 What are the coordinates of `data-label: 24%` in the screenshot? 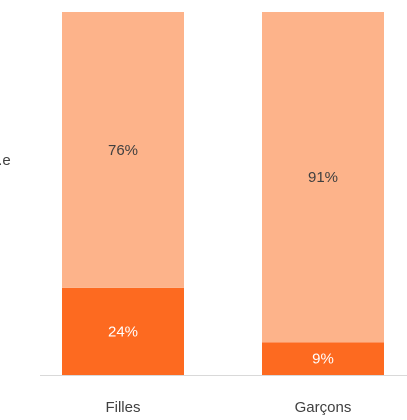 It's located at (123, 331).